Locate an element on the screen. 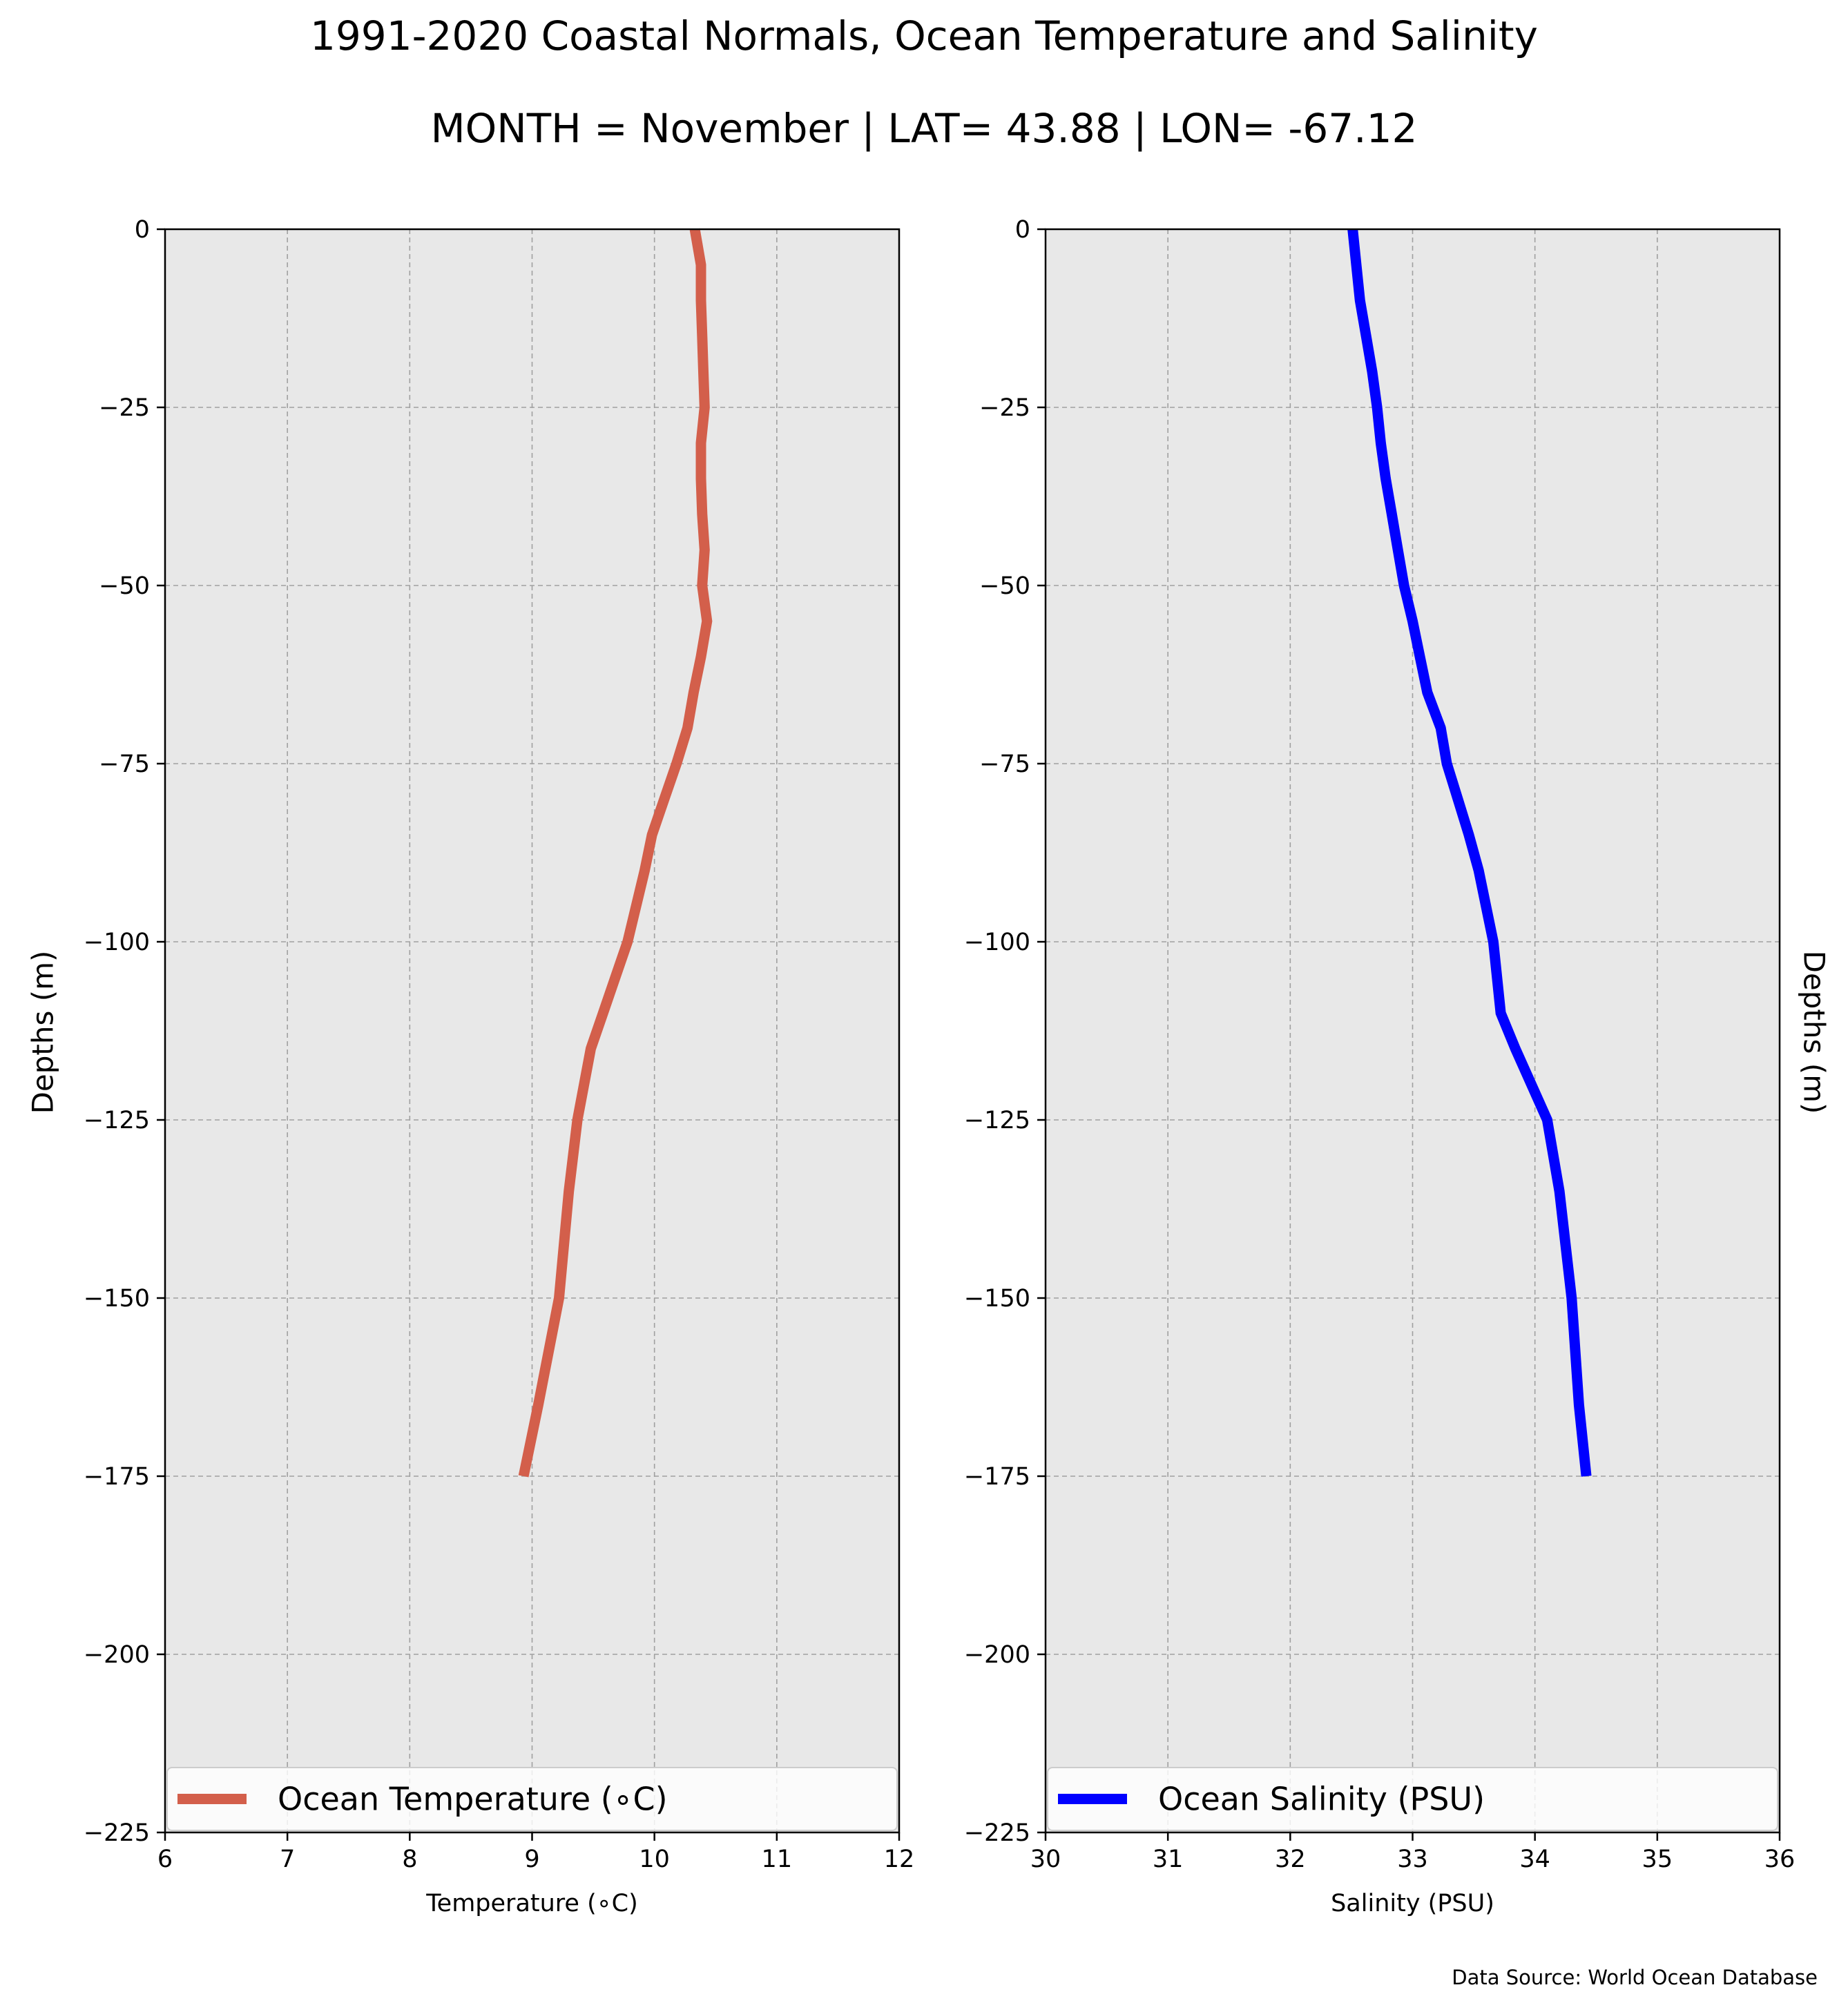  x-tick-label: 7 is located at coordinates (287, 1860).